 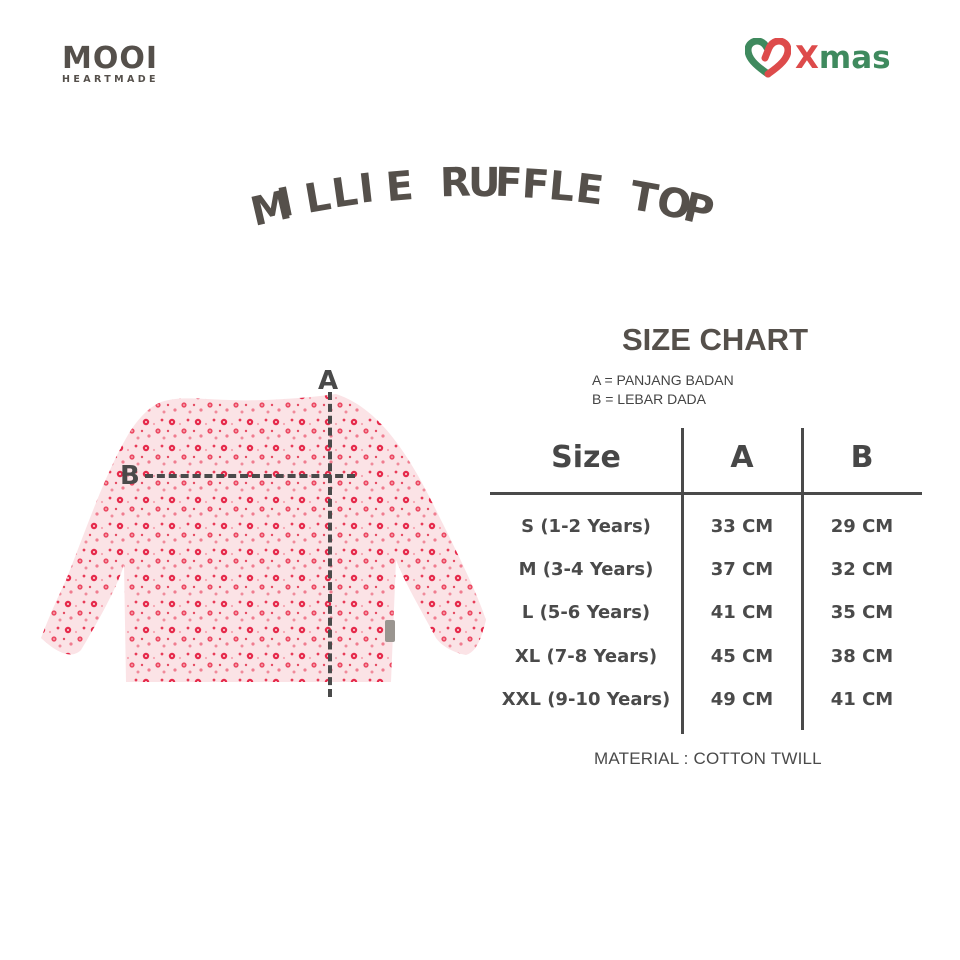 What do you see at coordinates (328, 381) in the screenshot?
I see `label-a: A` at bounding box center [328, 381].